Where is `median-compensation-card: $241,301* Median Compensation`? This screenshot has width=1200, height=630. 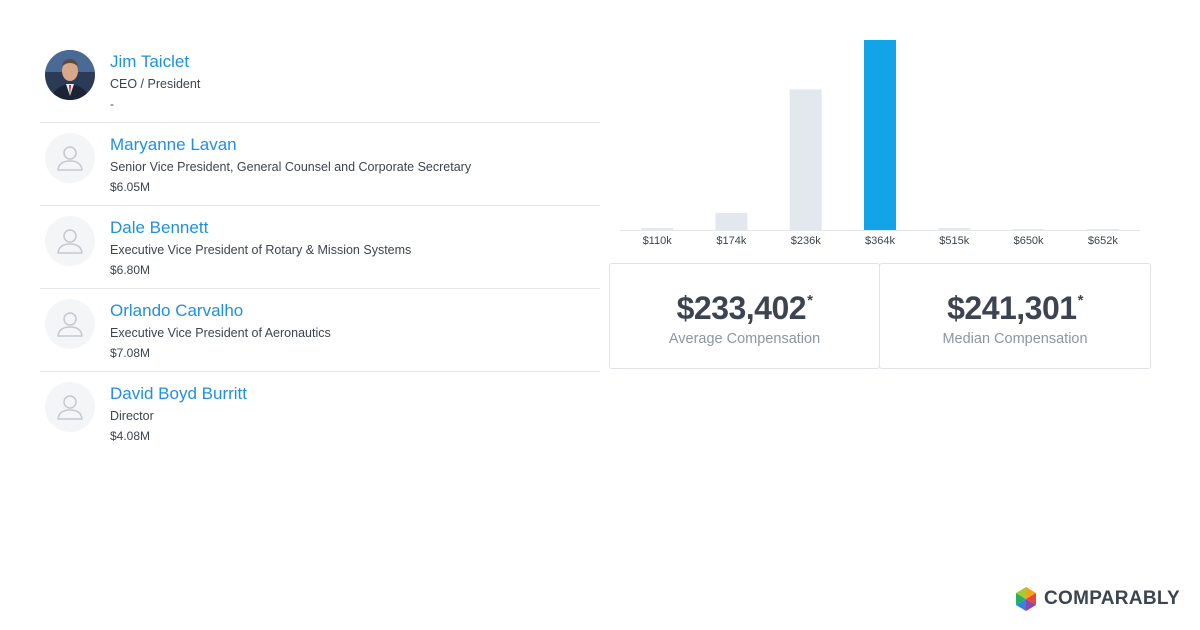 median-compensation-card: $241,301* Median Compensation is located at coordinates (1015, 316).